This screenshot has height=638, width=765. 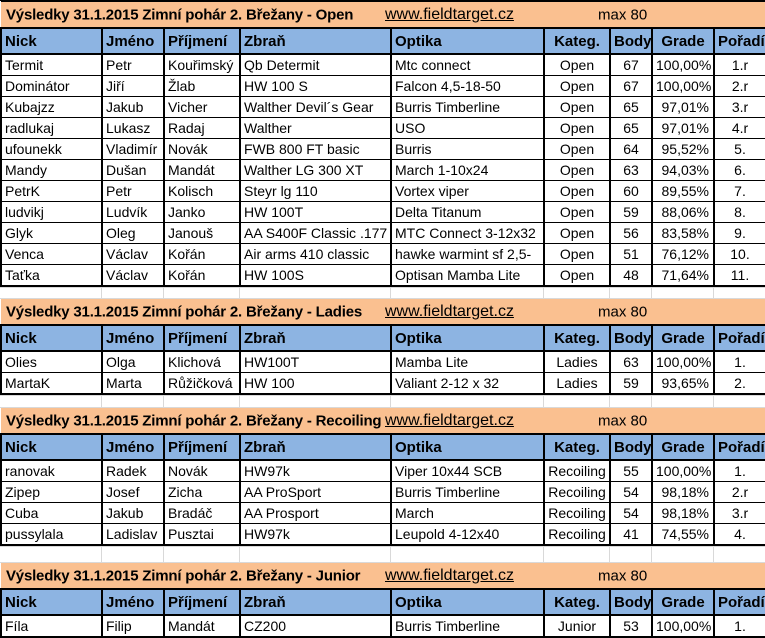 What do you see at coordinates (315, 275) in the screenshot?
I see `cell-zbran: HW 100S` at bounding box center [315, 275].